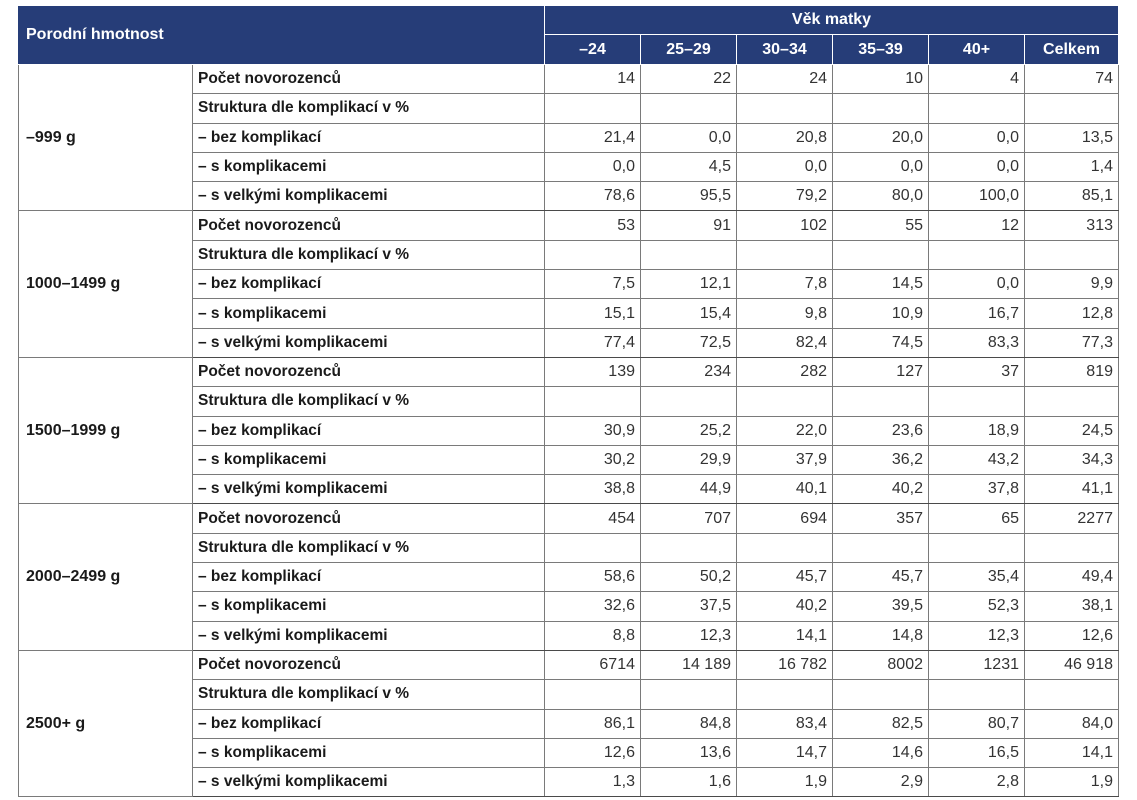 The width and height of the screenshot is (1137, 800). What do you see at coordinates (784, 49) in the screenshot?
I see `age-column-header: 30–34` at bounding box center [784, 49].